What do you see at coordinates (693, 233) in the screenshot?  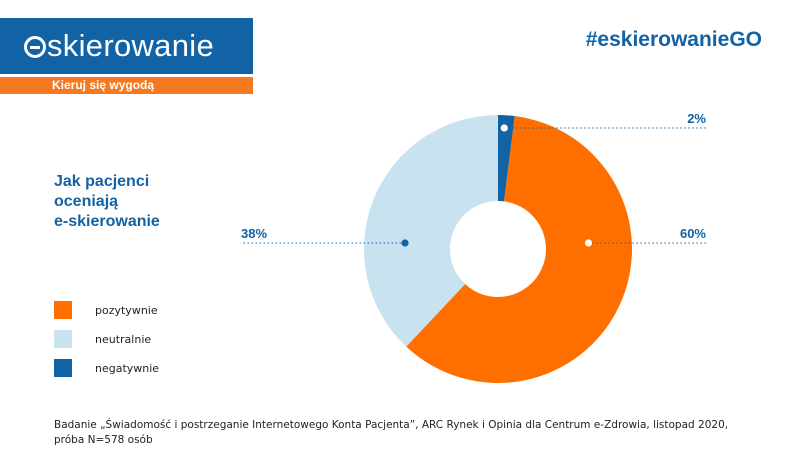 I see `data-label-pozytywnie: 60%` at bounding box center [693, 233].